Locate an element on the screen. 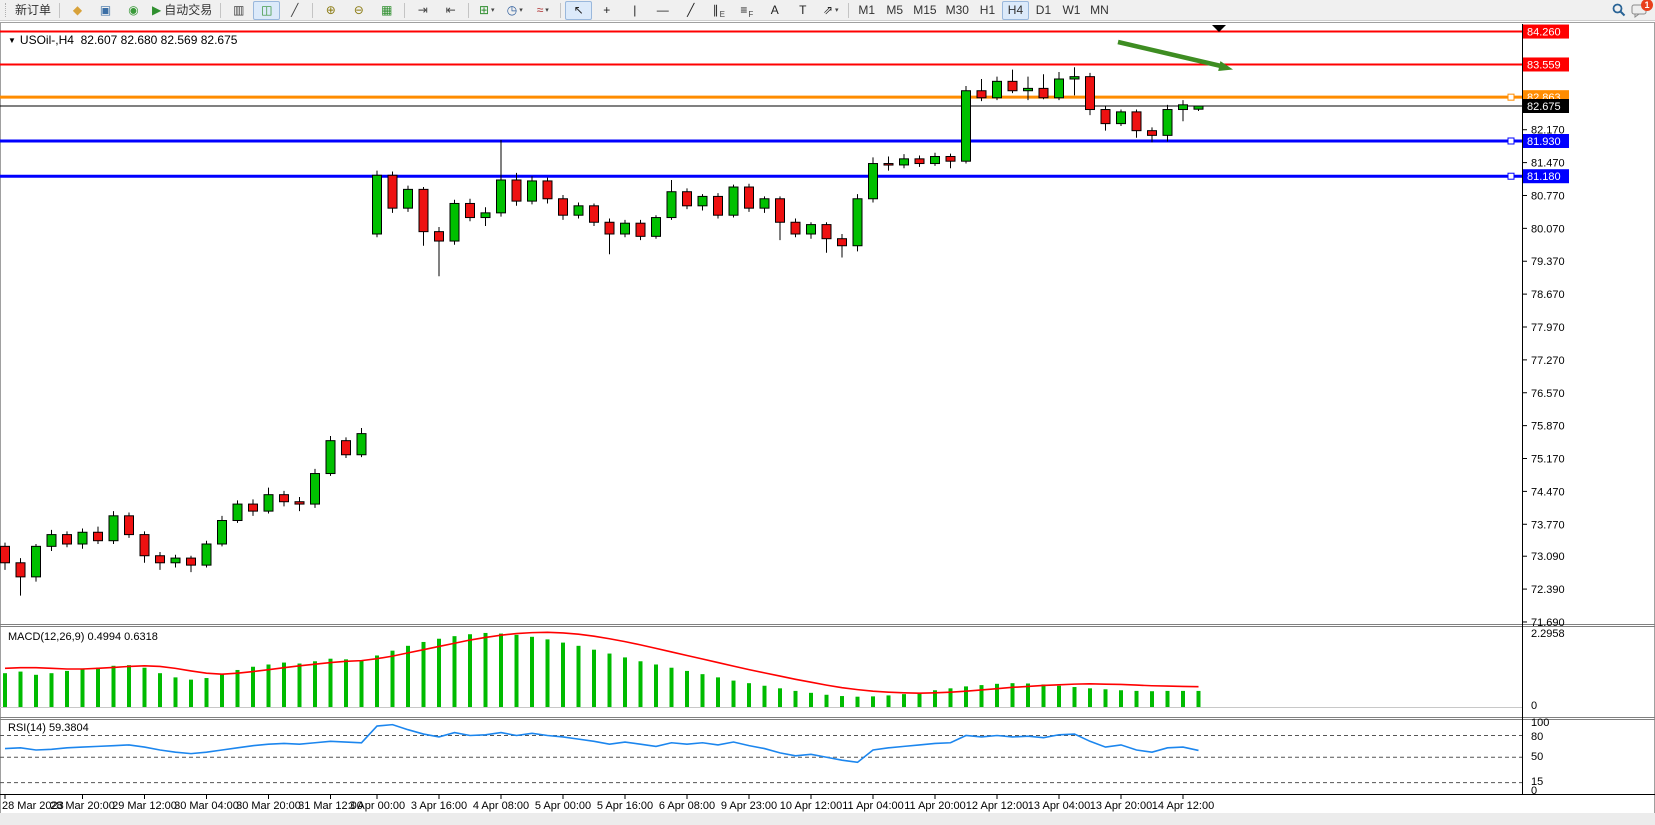 The image size is (1655, 825). crosshair-icon: + is located at coordinates (607, 10).